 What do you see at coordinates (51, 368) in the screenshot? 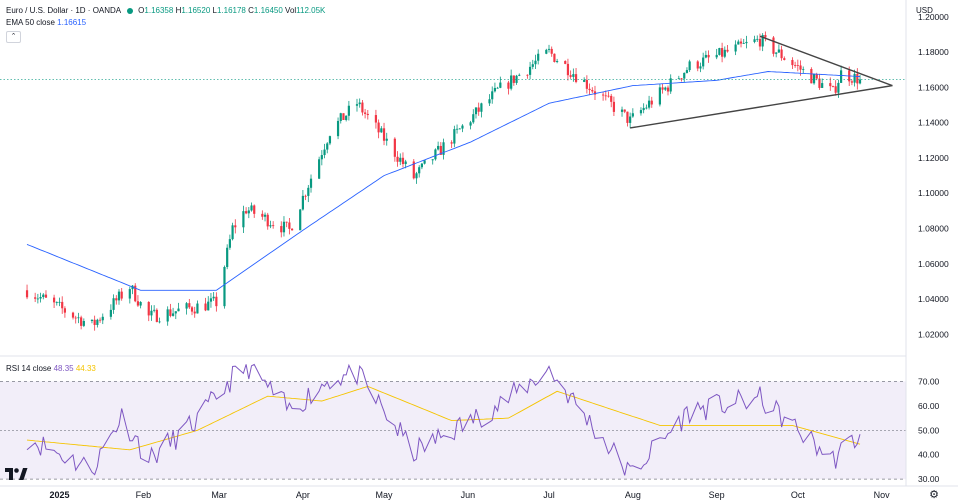
I see `rsi-legend: RSI 14 close 48.35 44.33` at bounding box center [51, 368].